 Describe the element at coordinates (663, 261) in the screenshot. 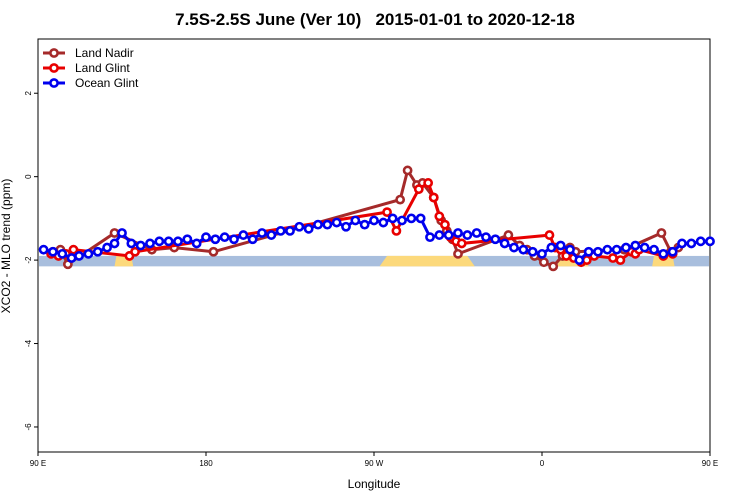

I see `land-band-new-guinea-repeat` at that location.